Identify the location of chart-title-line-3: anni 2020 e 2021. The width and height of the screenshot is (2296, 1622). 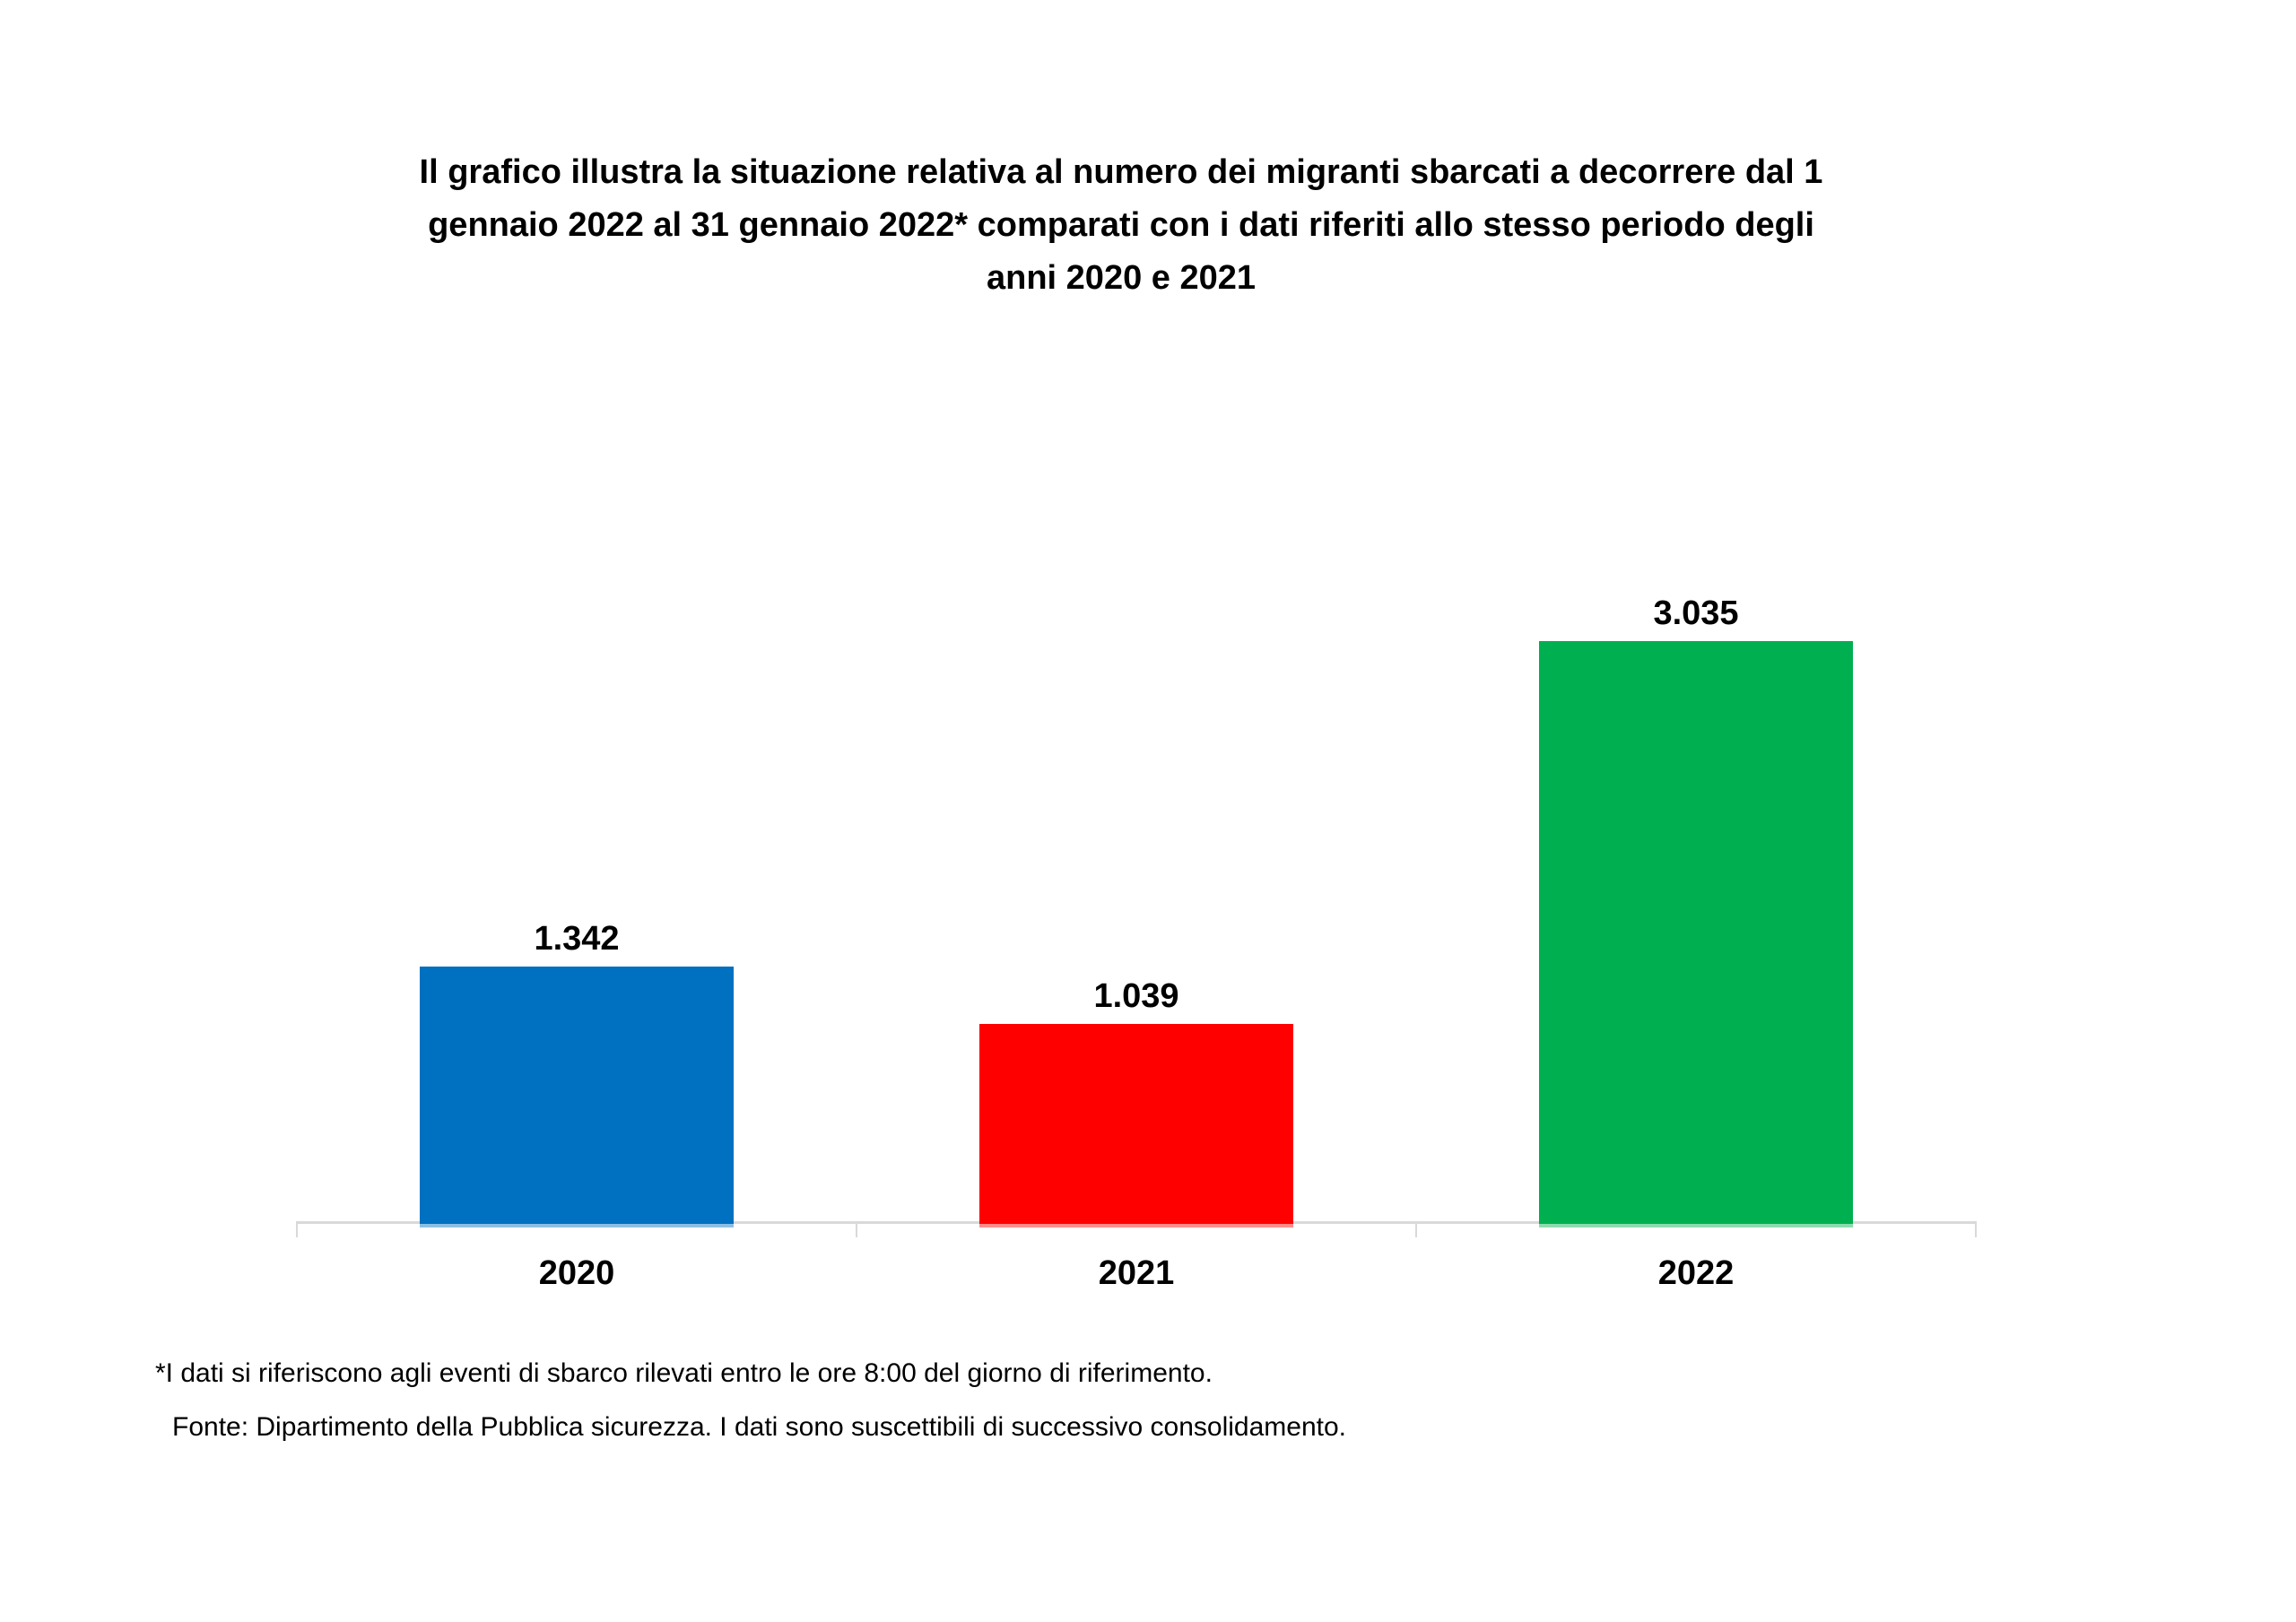
(1121, 278).